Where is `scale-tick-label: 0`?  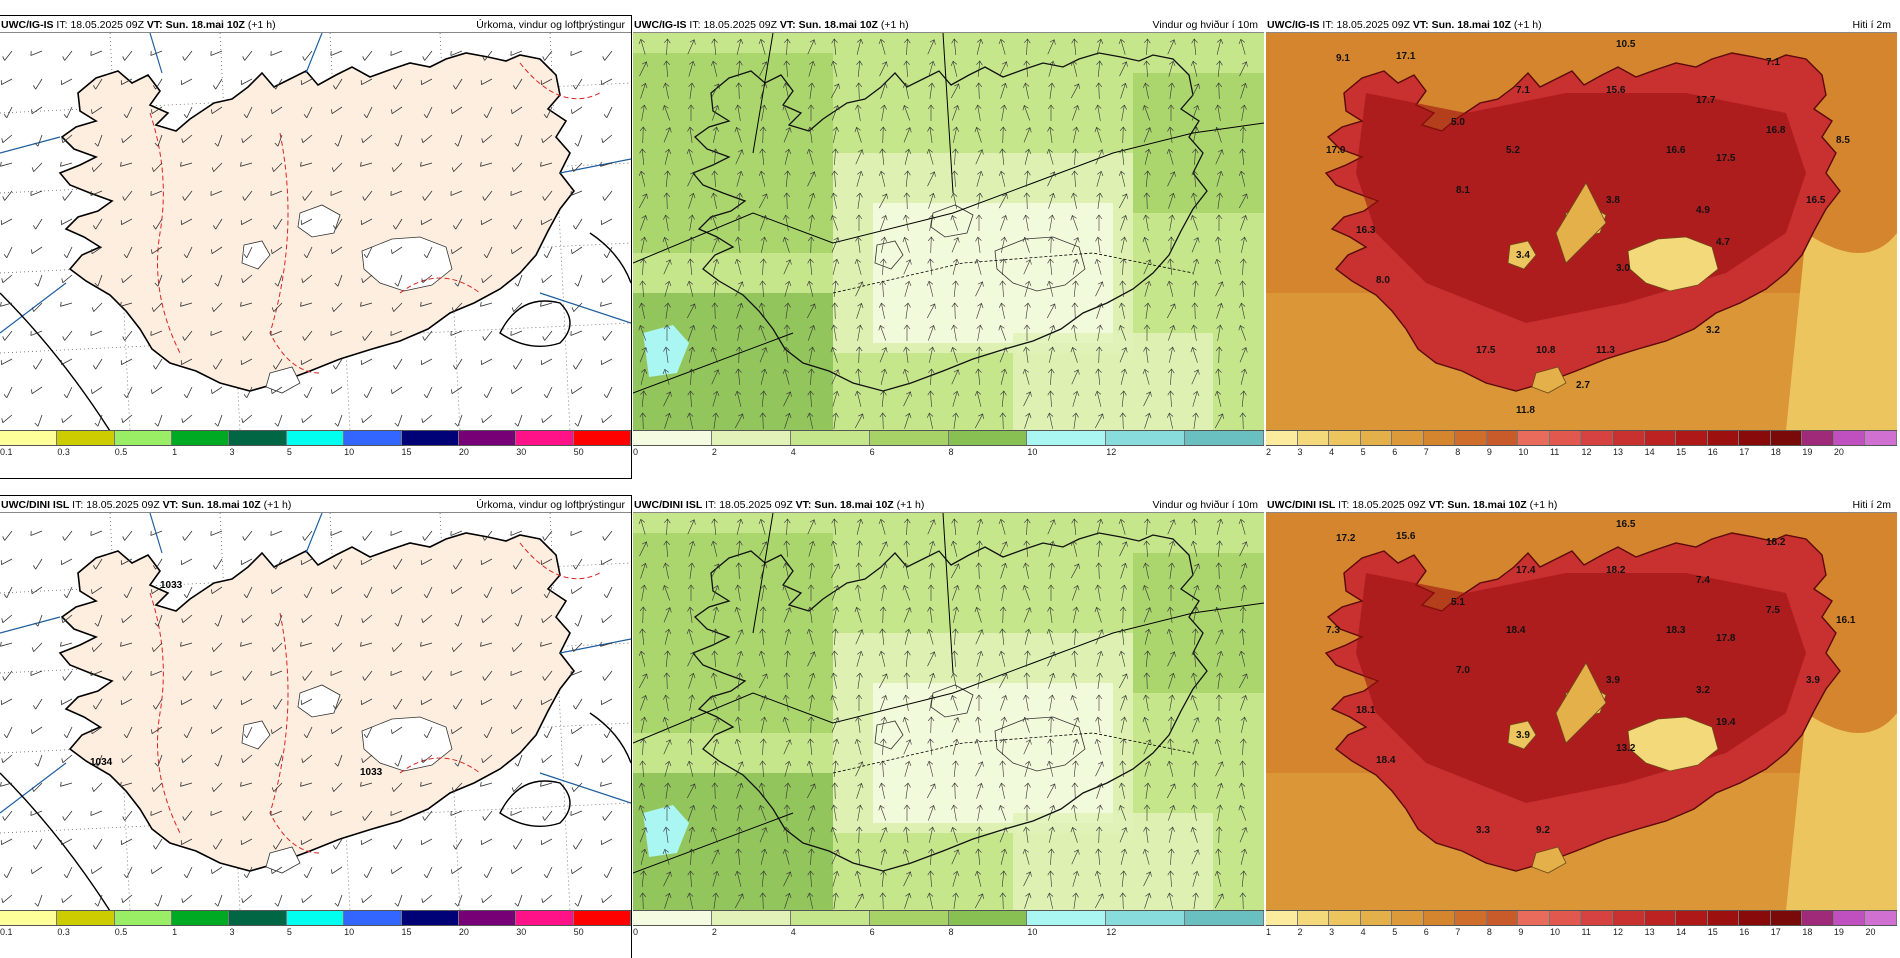 scale-tick-label: 0 is located at coordinates (636, 452).